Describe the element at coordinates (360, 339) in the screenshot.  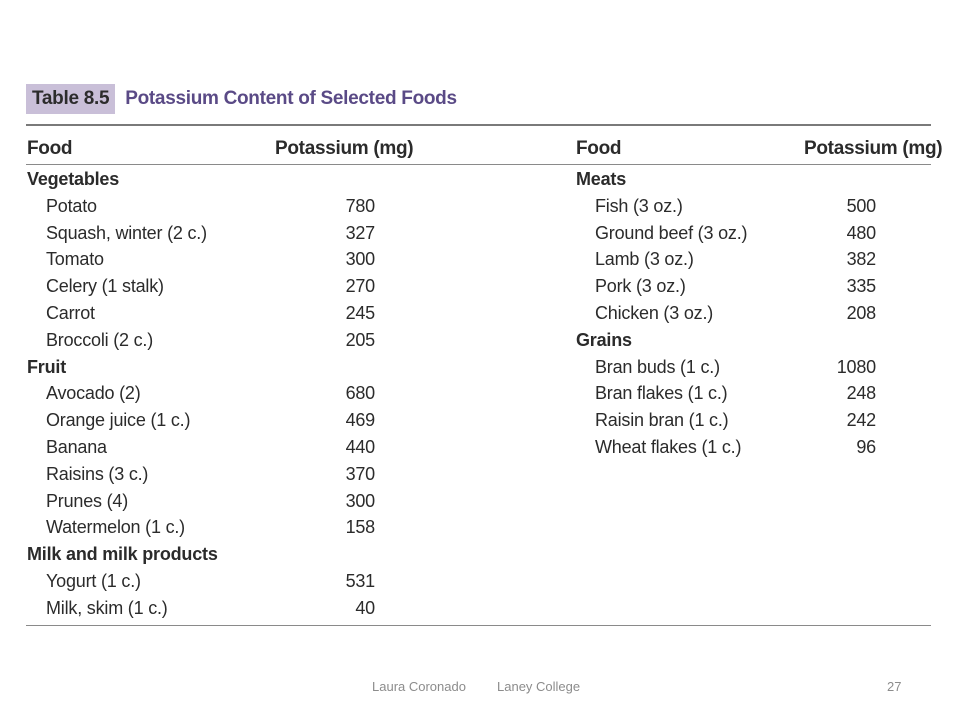
I see `potassium-value: 205` at that location.